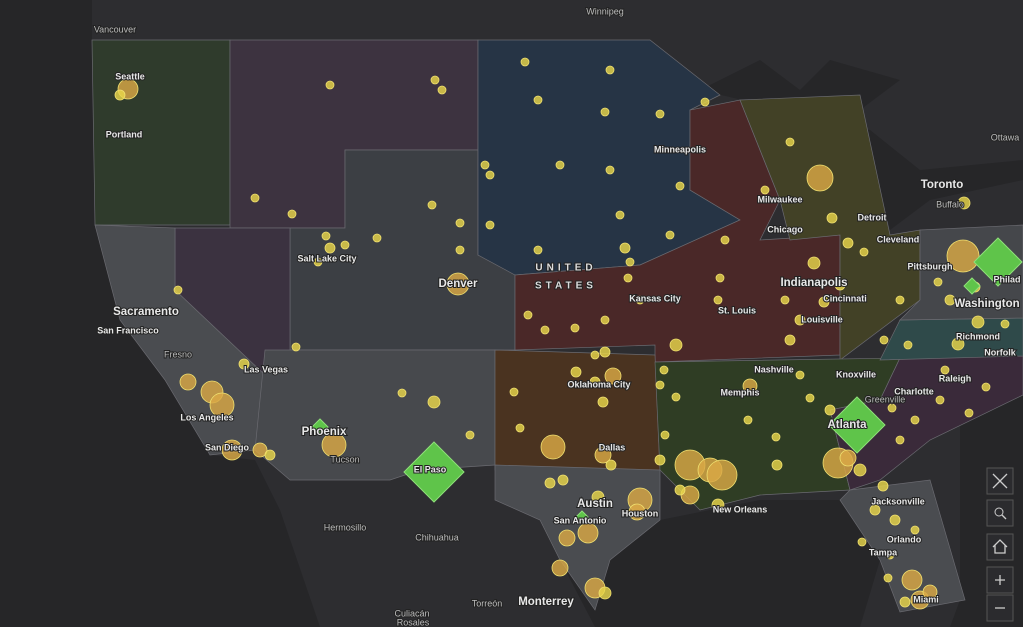 The image size is (1023, 627). I want to click on city-label: Greenville, so click(885, 399).